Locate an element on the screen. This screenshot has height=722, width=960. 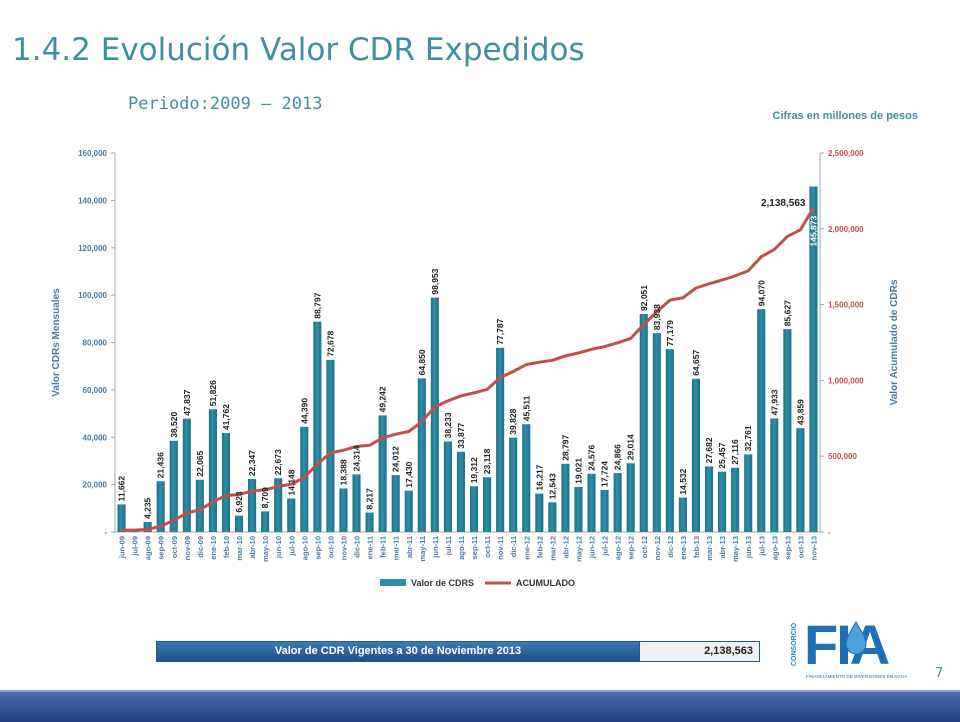
x-tick-label: mar-10 is located at coordinates (239, 548).